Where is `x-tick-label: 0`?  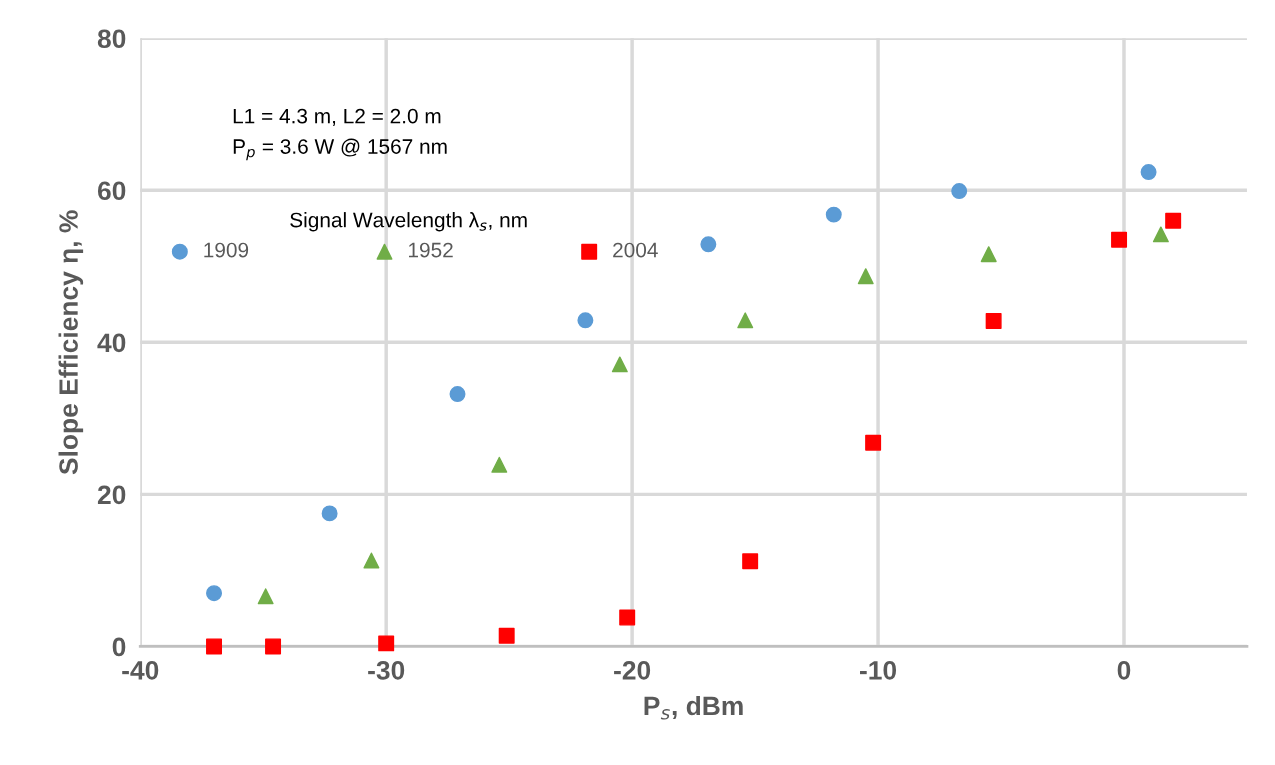
x-tick-label: 0 is located at coordinates (1124, 670).